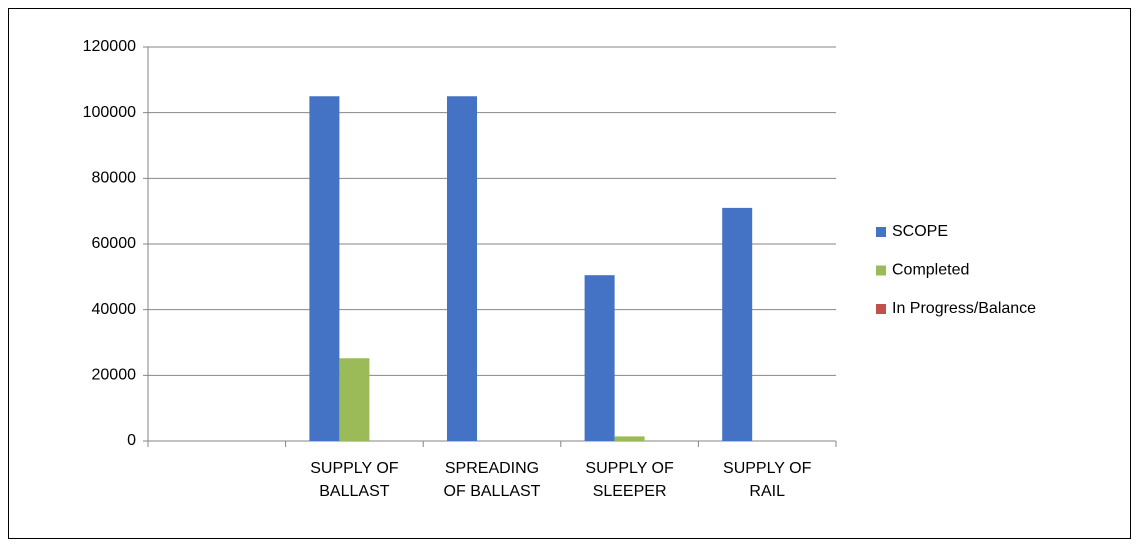 Image resolution: width=1139 pixels, height=547 pixels. I want to click on y-tick-label: 0, so click(131, 440).